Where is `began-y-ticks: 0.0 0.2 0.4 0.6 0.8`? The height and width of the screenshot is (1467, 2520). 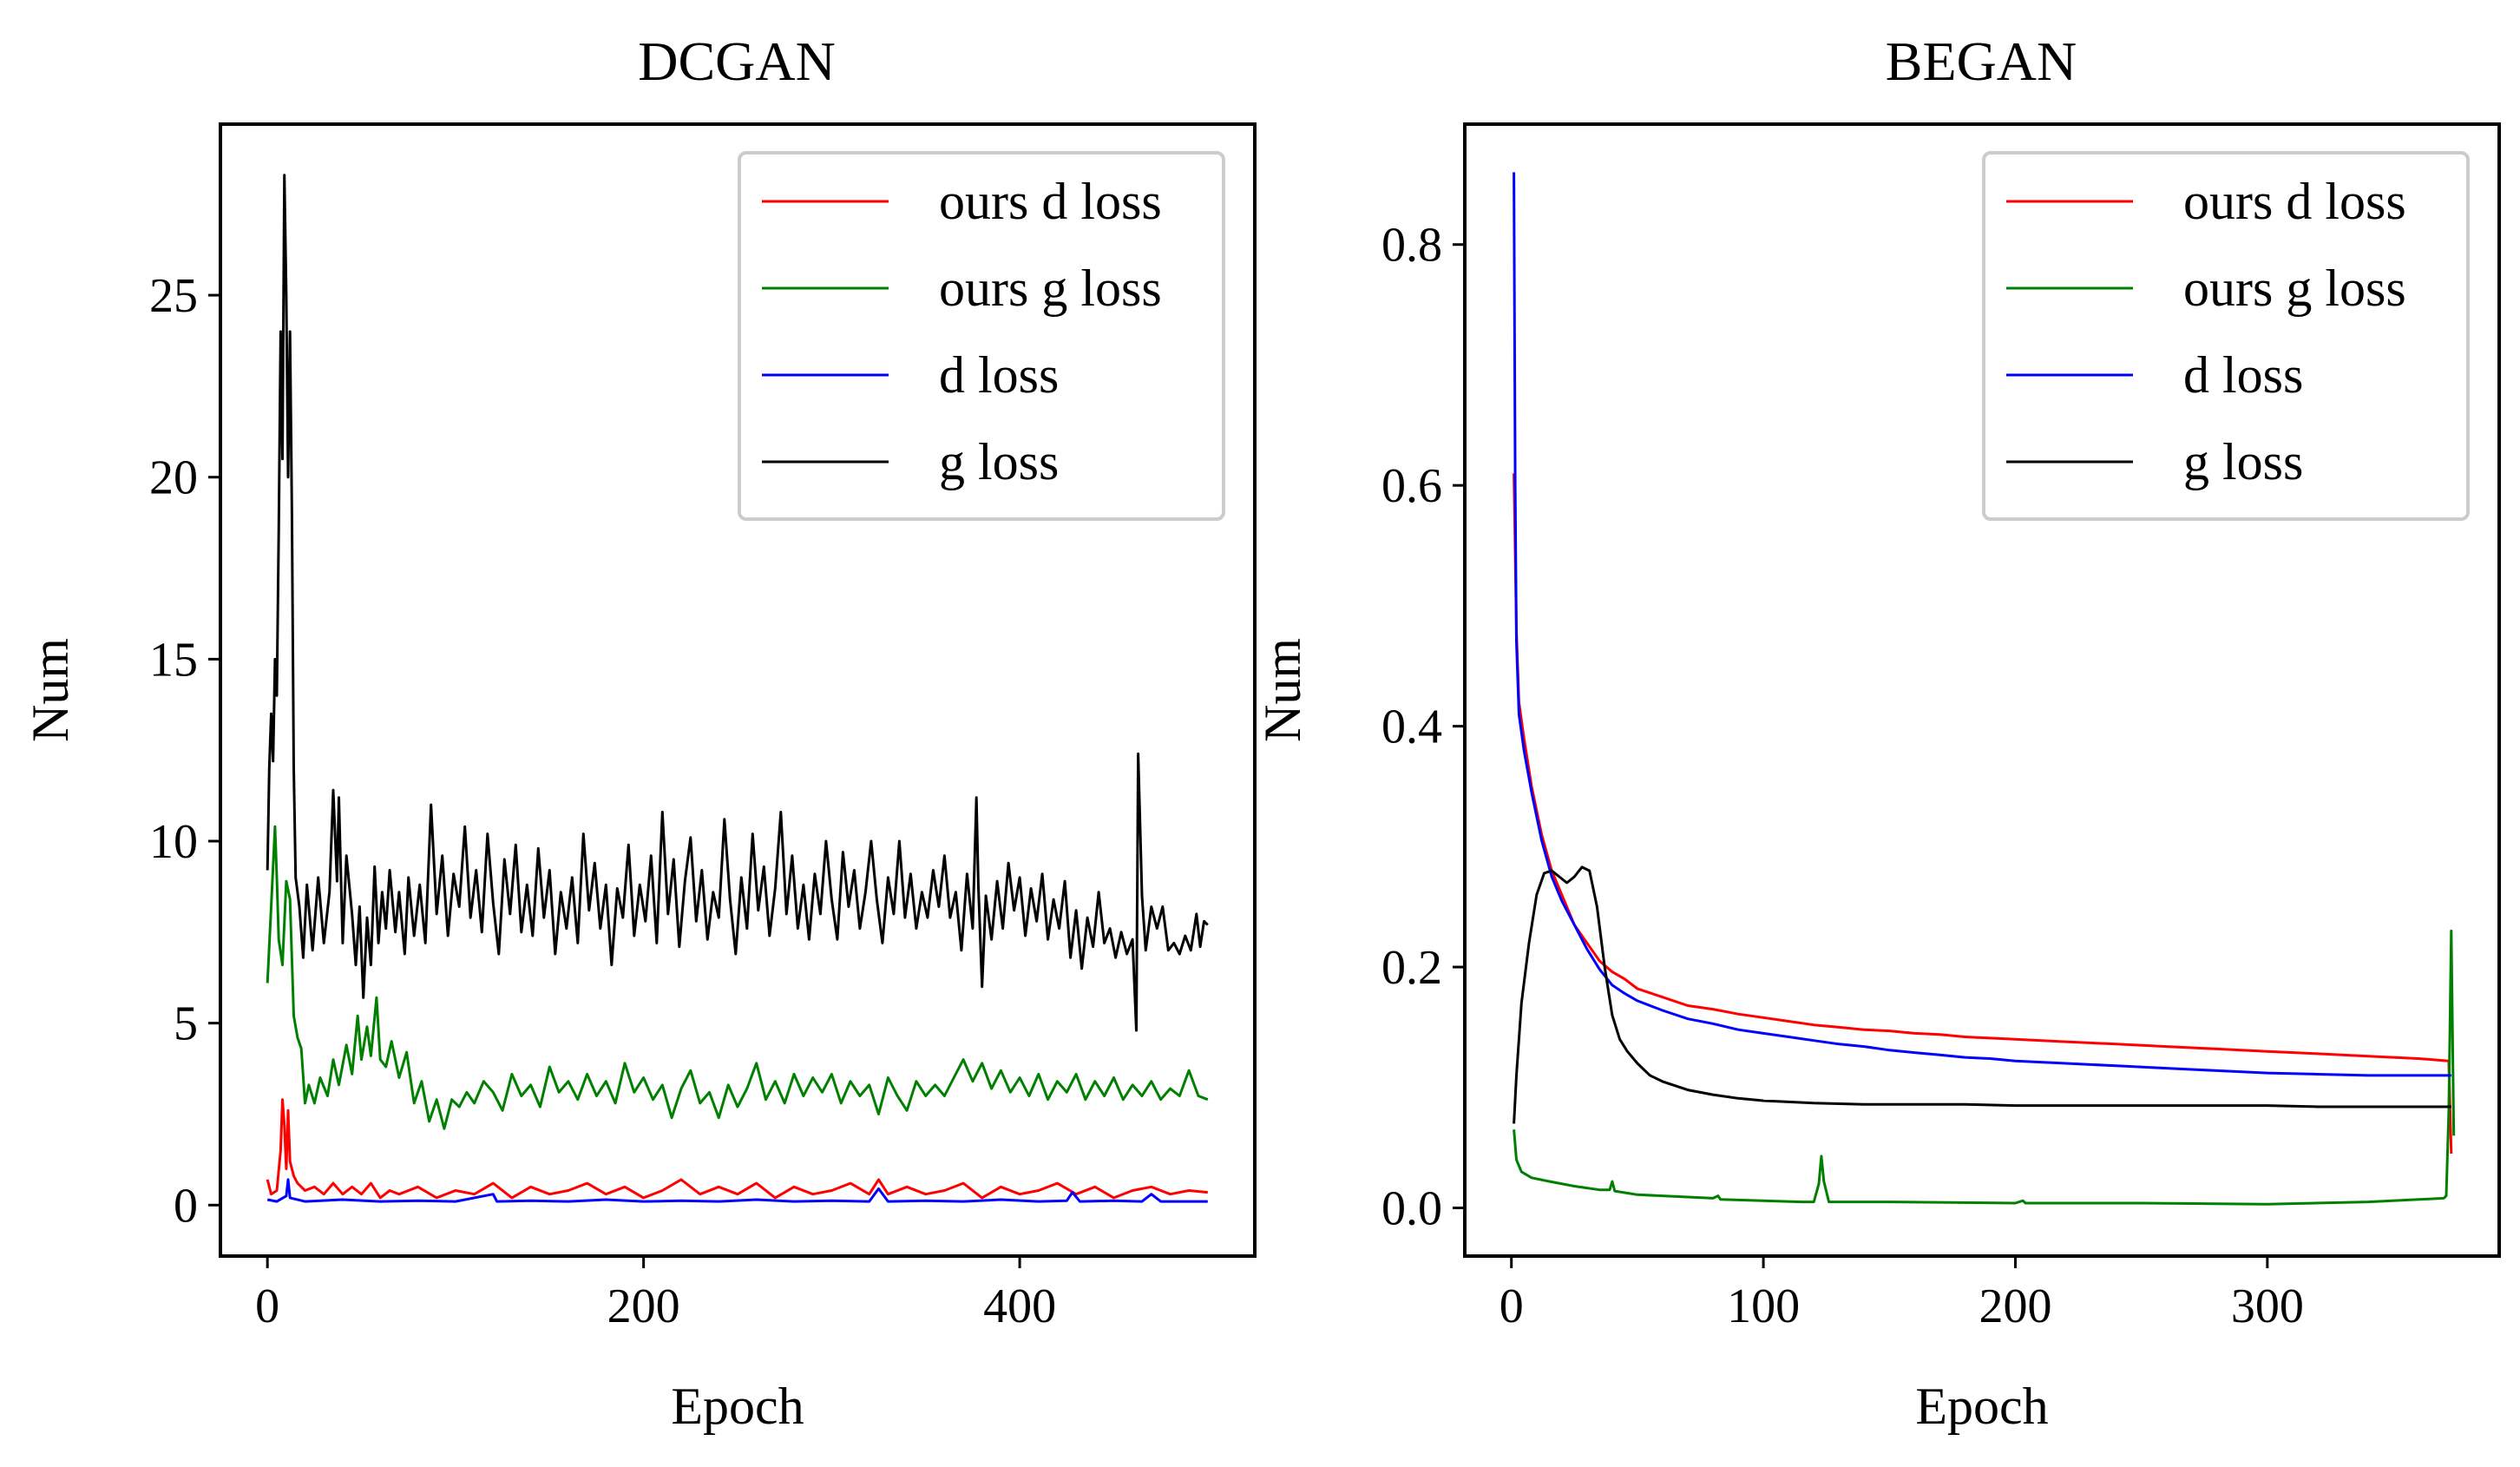
began-y-ticks: 0.0 0.2 0.4 0.6 0.8 is located at coordinates (1423, 727).